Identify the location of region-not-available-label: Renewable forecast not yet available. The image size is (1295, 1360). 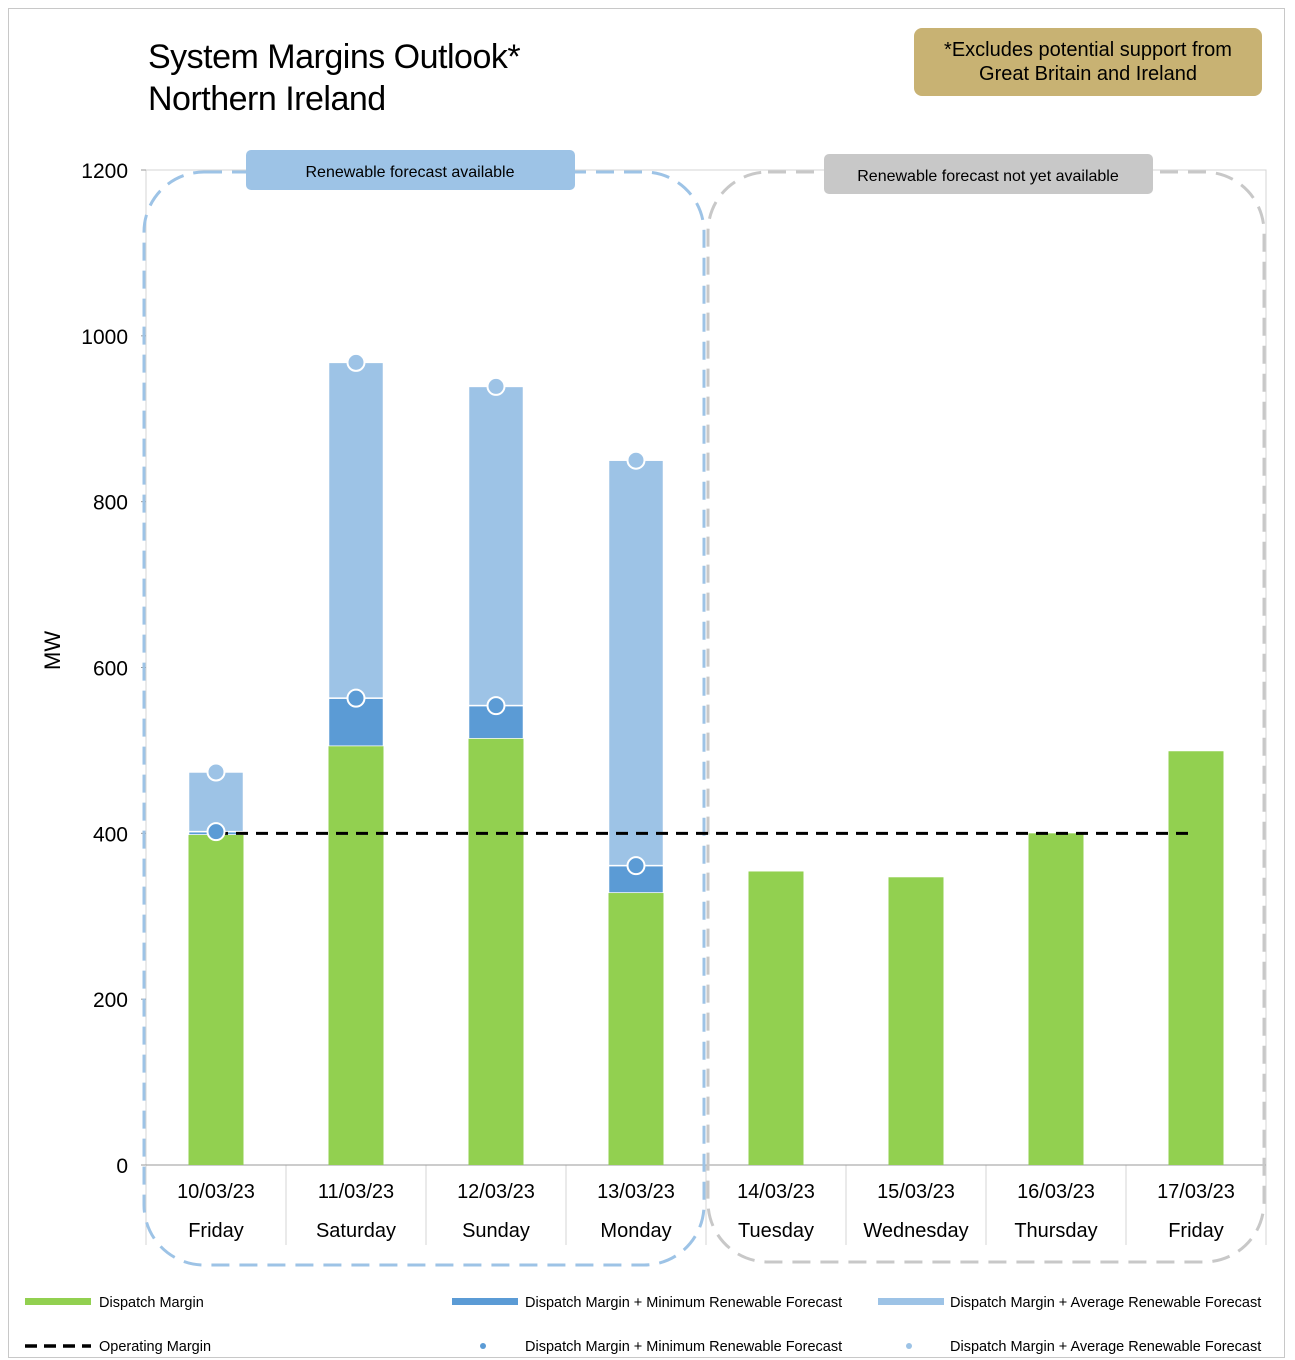
(988, 176).